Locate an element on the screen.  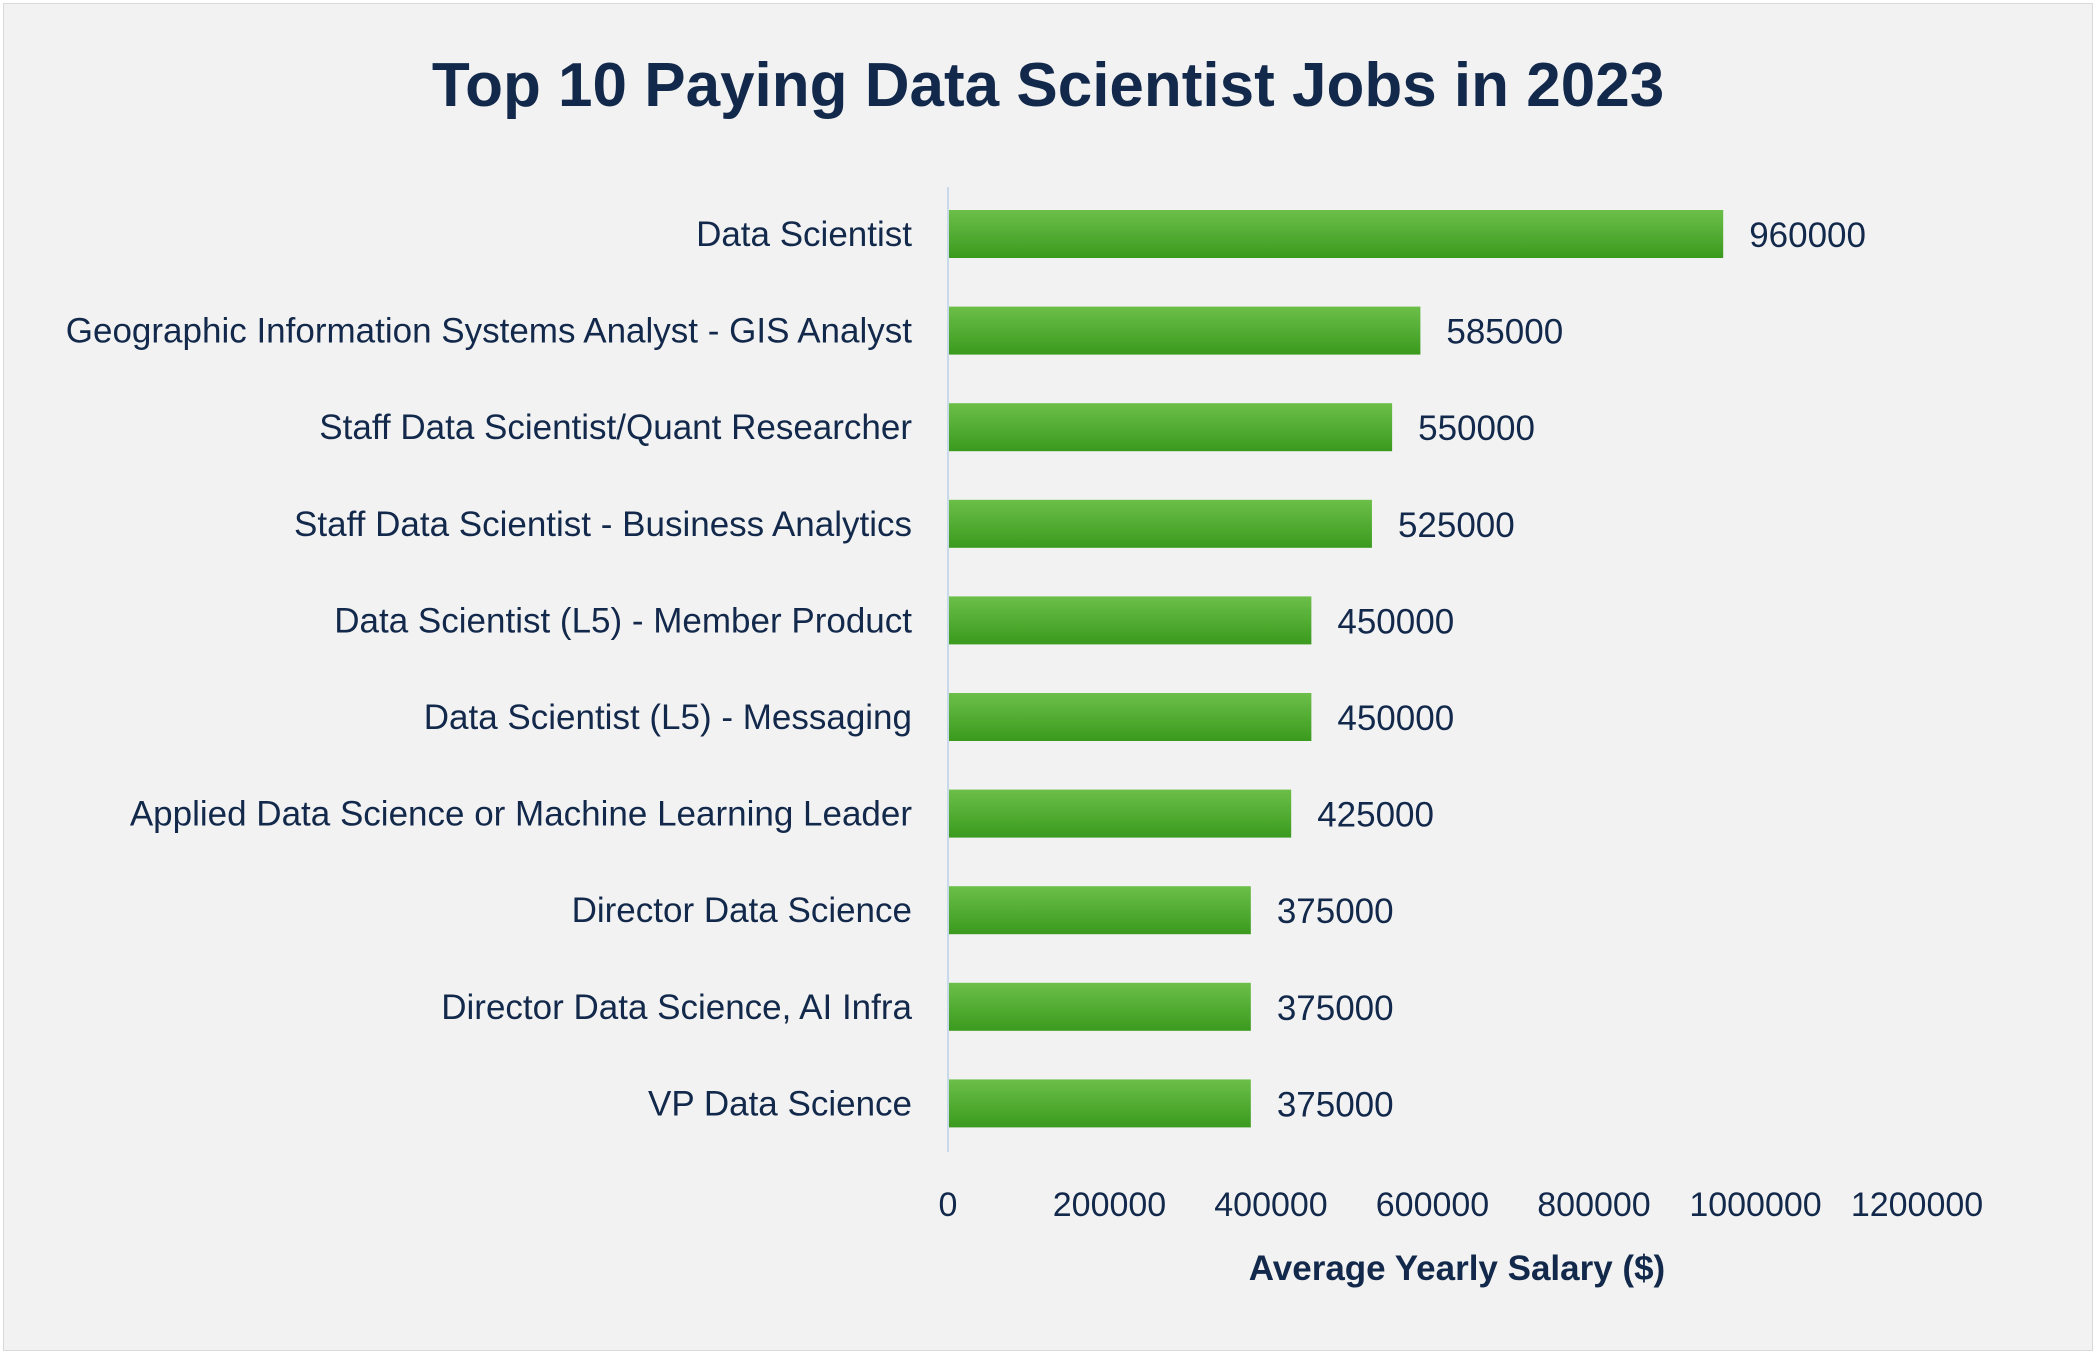
x-tick-label: 600000 is located at coordinates (1432, 1205).